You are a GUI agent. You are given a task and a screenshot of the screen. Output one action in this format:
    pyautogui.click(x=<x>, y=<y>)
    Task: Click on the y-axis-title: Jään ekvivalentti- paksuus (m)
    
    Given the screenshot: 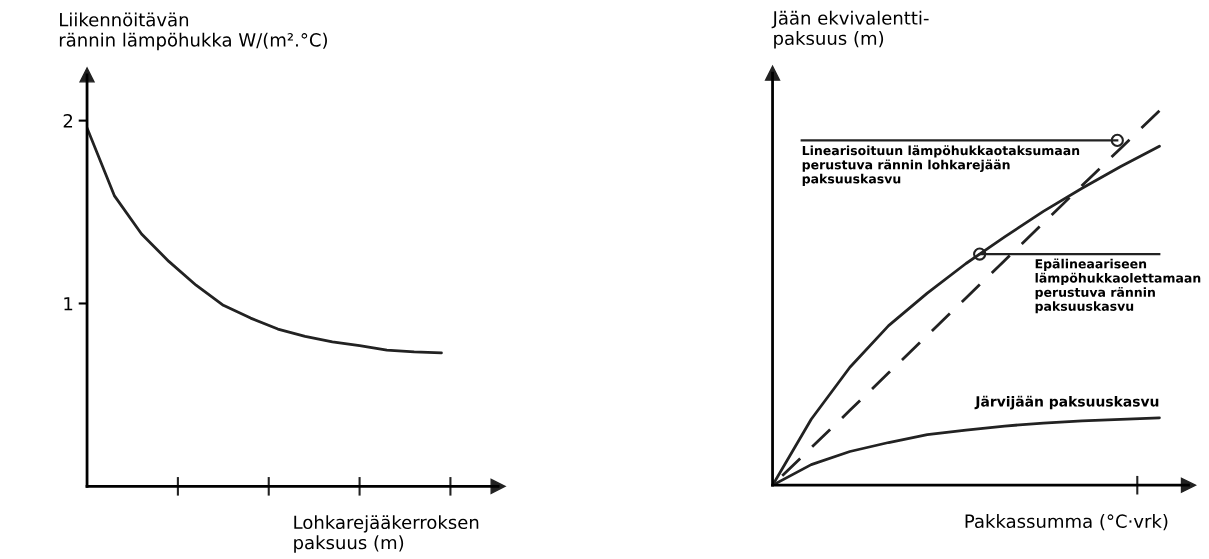 What is the action you would take?
    pyautogui.click(x=850, y=29)
    